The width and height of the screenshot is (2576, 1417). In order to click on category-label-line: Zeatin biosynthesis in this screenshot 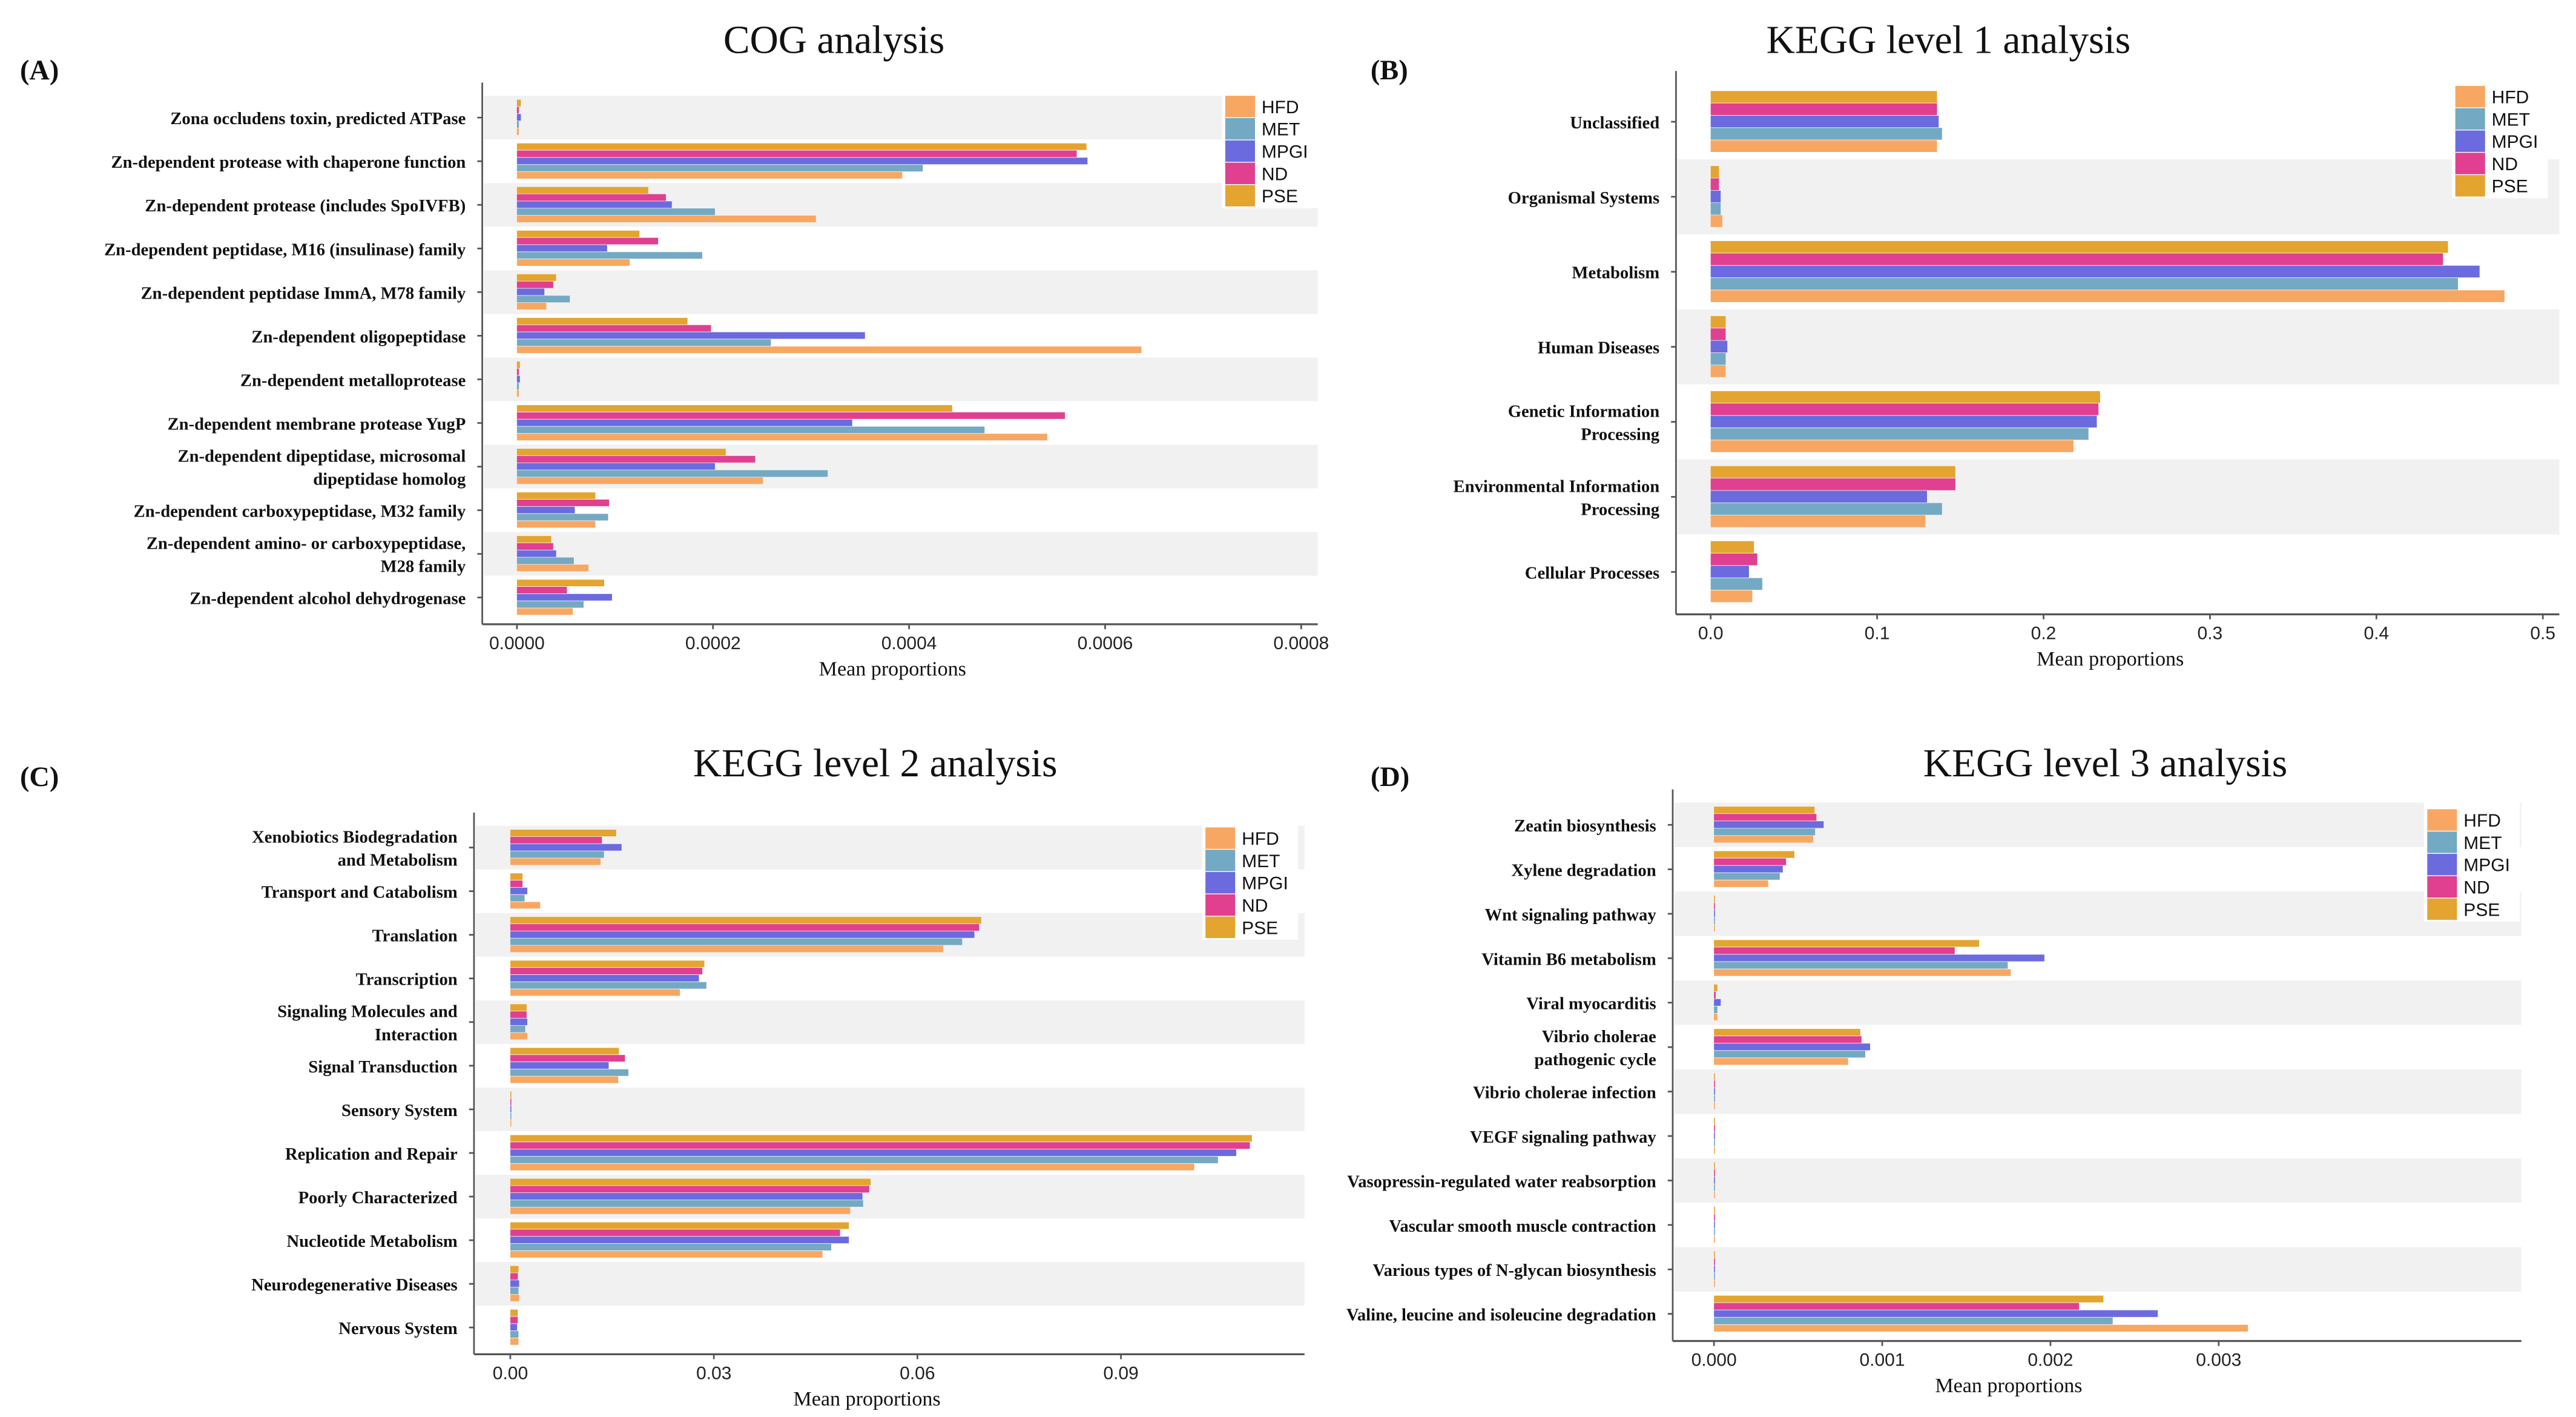, I will do `click(1585, 826)`.